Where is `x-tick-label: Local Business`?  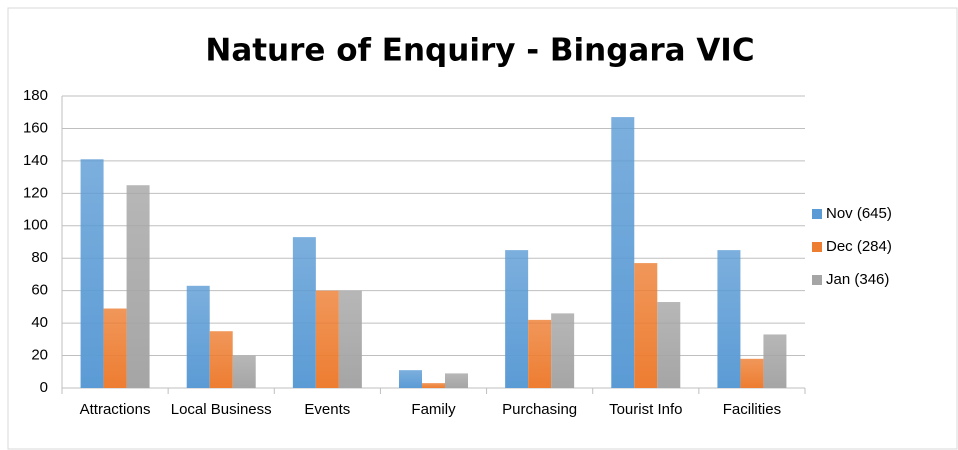
x-tick-label: Local Business is located at coordinates (221, 409).